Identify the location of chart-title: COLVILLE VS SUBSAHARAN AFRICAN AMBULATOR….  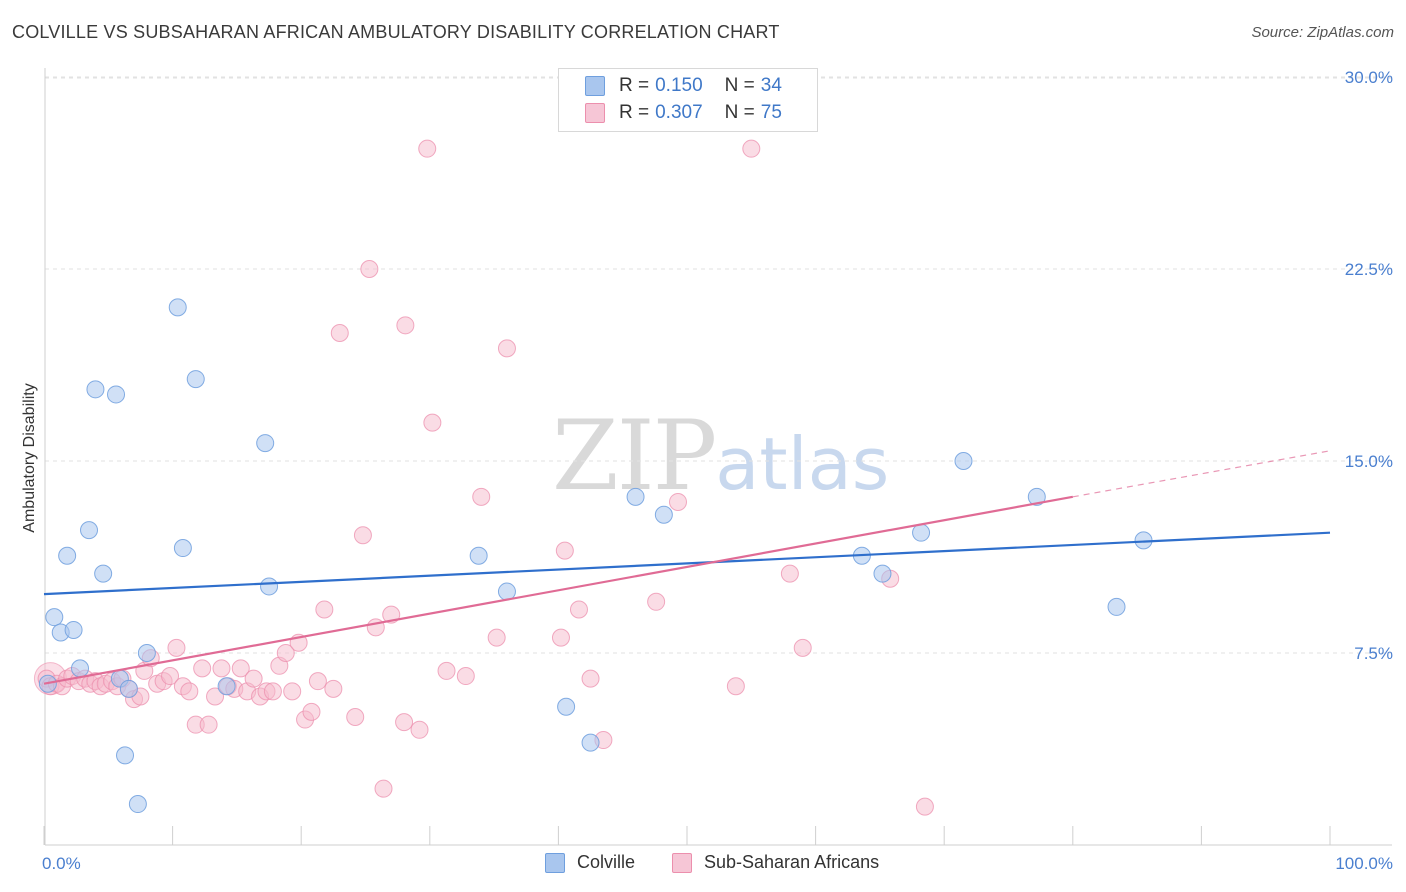
(396, 32).